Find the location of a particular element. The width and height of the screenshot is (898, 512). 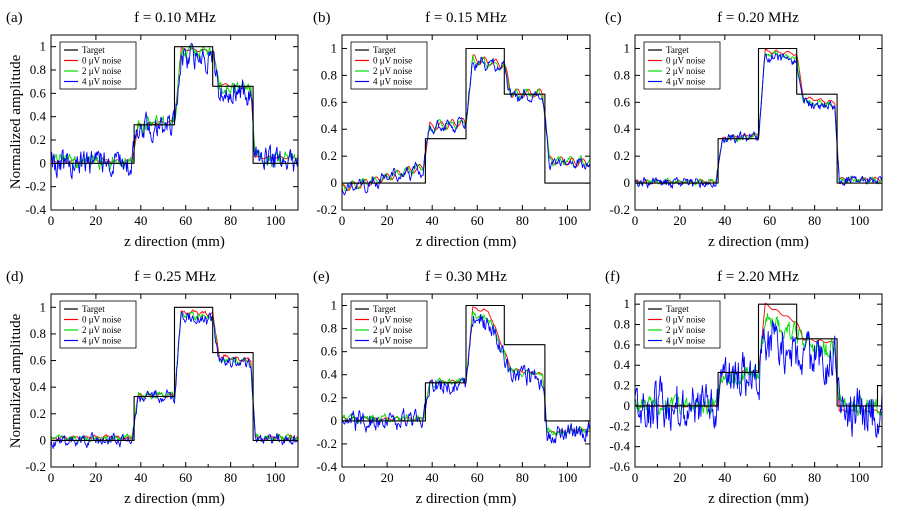

ylabel-top: Normalized amplitude is located at coordinates (16, 121).